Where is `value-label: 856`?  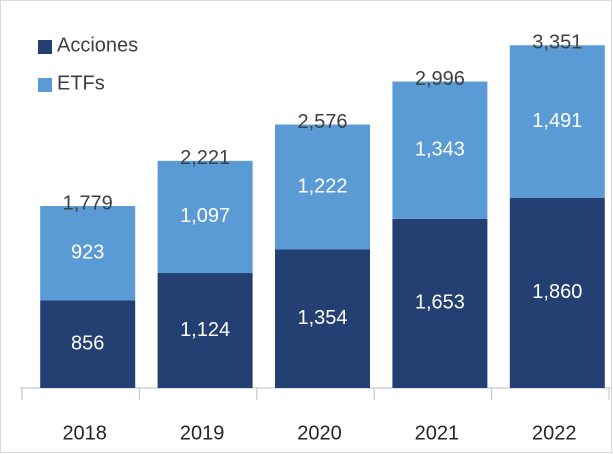
value-label: 856 is located at coordinates (87, 344).